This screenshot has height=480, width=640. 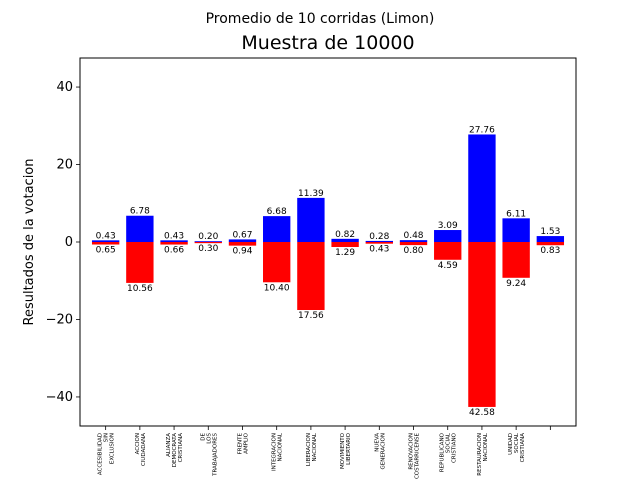 What do you see at coordinates (516, 214) in the screenshot?
I see `data-label-s0-12: 6.11` at bounding box center [516, 214].